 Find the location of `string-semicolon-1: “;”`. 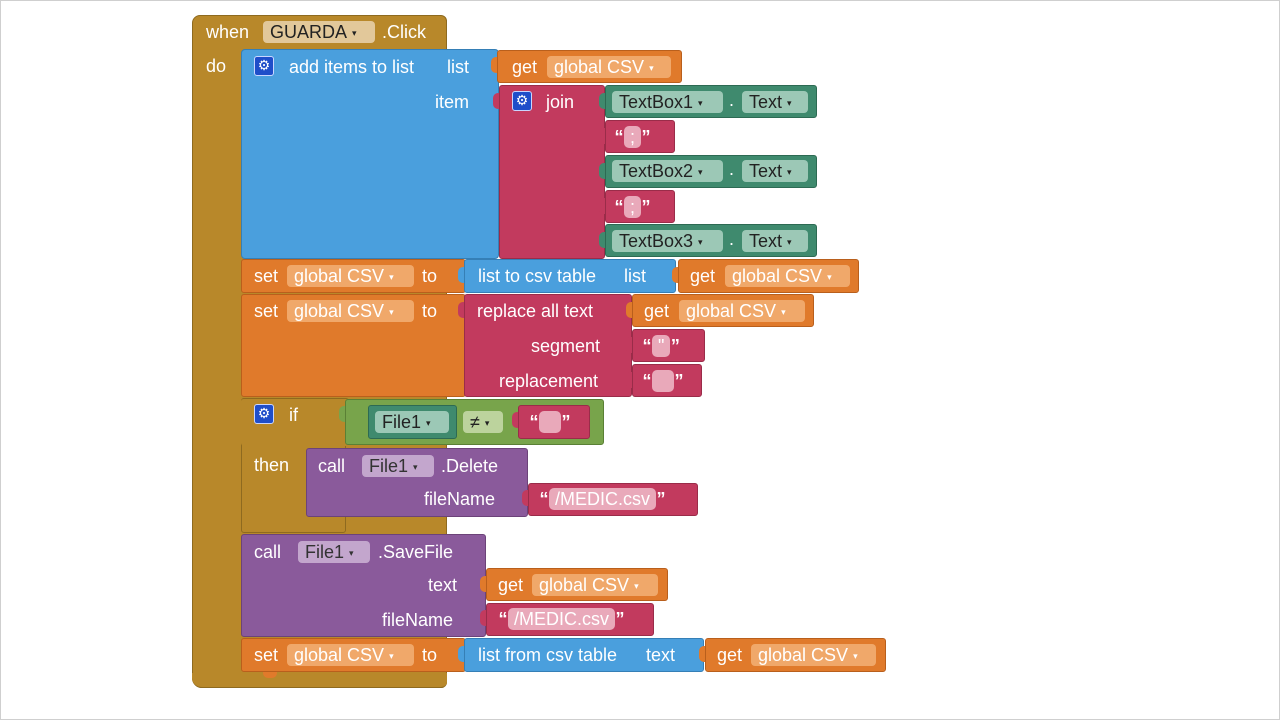

string-semicolon-1: “;” is located at coordinates (632, 137).